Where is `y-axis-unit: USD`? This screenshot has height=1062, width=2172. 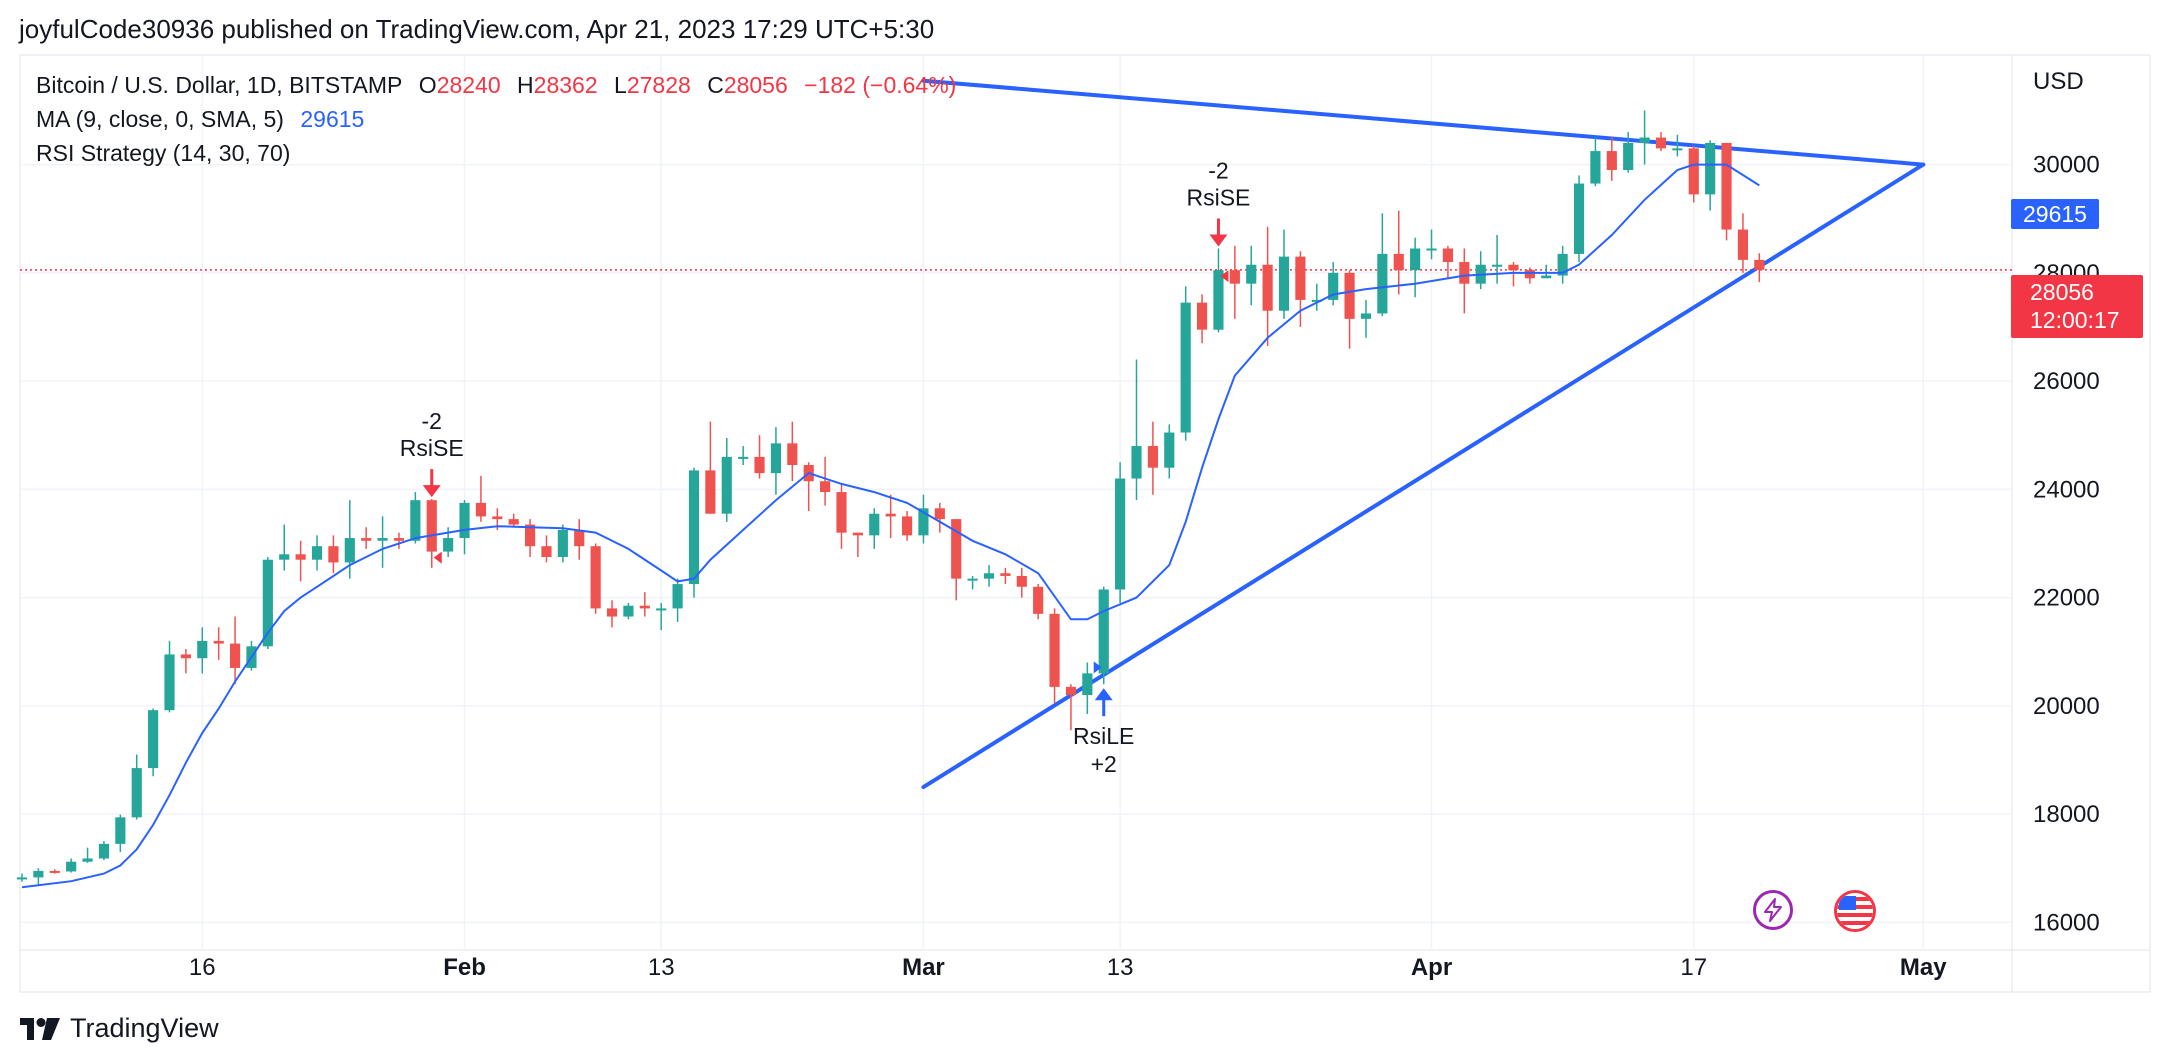
y-axis-unit: USD is located at coordinates (2058, 81).